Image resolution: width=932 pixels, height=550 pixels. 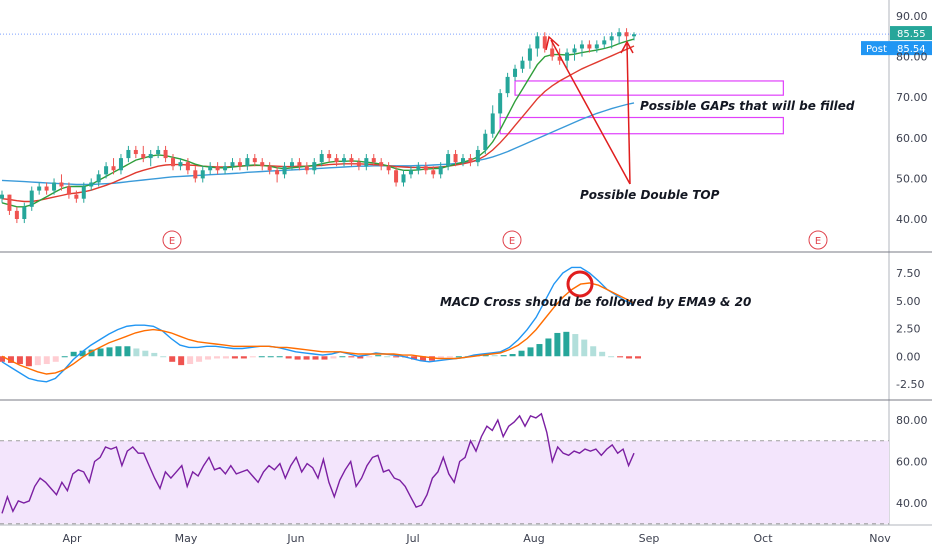 I want to click on macd-line, so click(x=318, y=324).